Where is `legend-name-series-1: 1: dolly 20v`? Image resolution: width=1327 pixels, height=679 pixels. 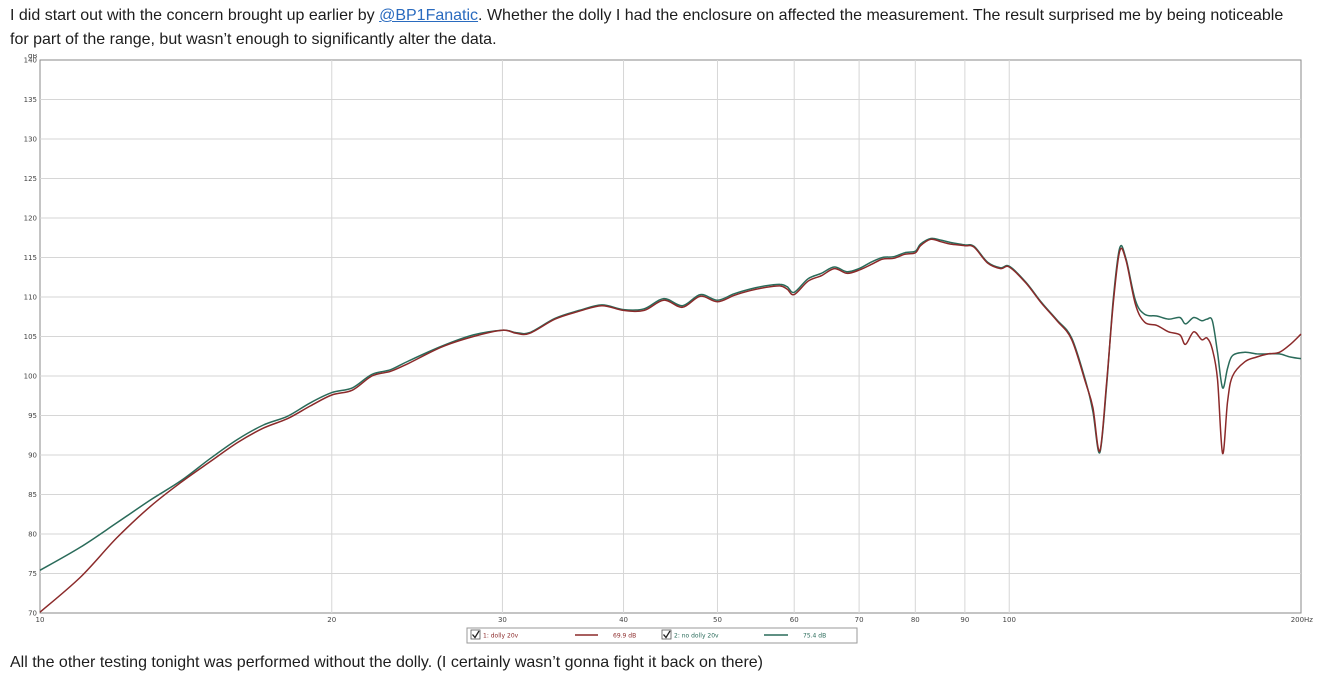
legend-name-series-1: 1: dolly 20v is located at coordinates (501, 636).